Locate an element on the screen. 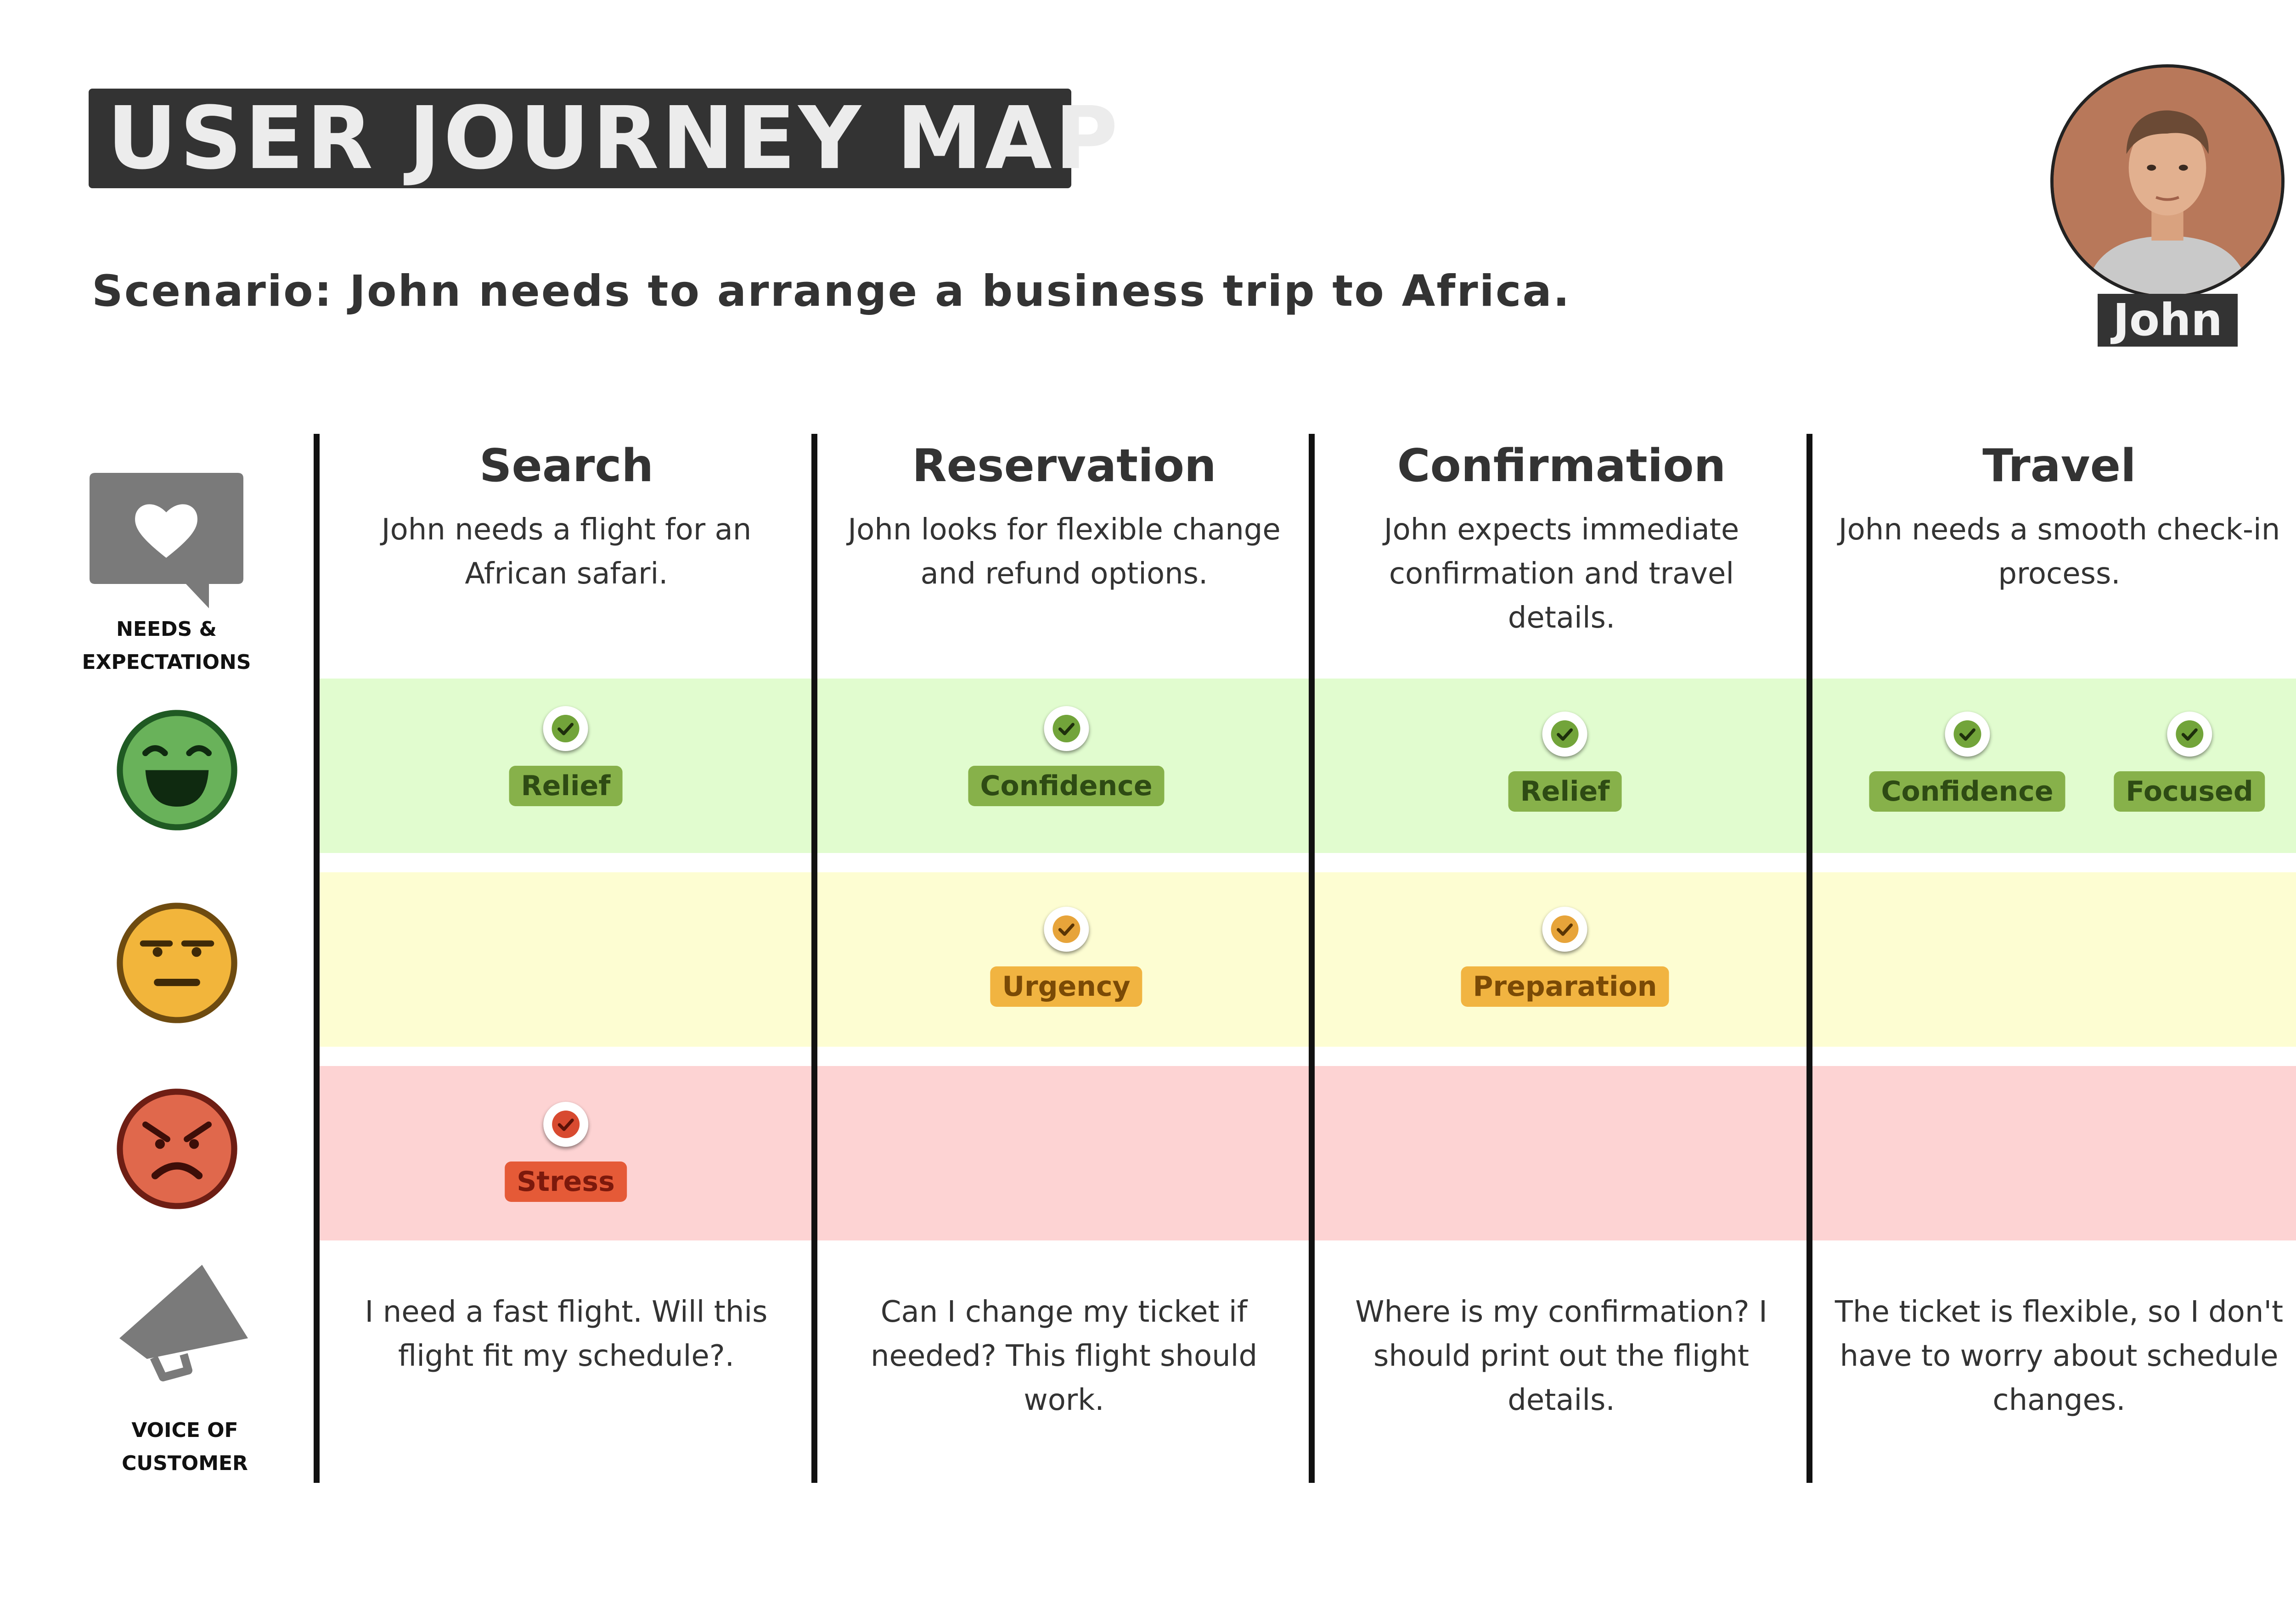  megaphone-icon is located at coordinates (183, 1323).